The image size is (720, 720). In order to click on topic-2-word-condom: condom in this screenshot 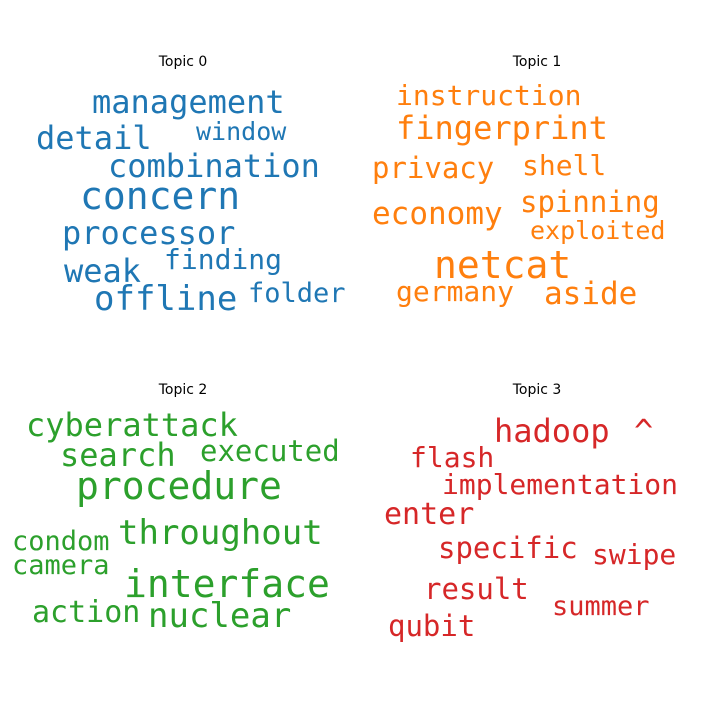, I will do `click(61, 541)`.